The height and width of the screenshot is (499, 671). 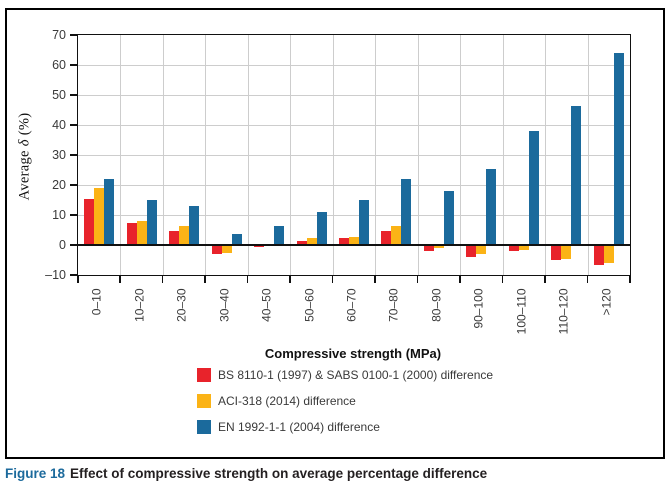 I want to click on bar-30–40-series-3, so click(x=236, y=239).